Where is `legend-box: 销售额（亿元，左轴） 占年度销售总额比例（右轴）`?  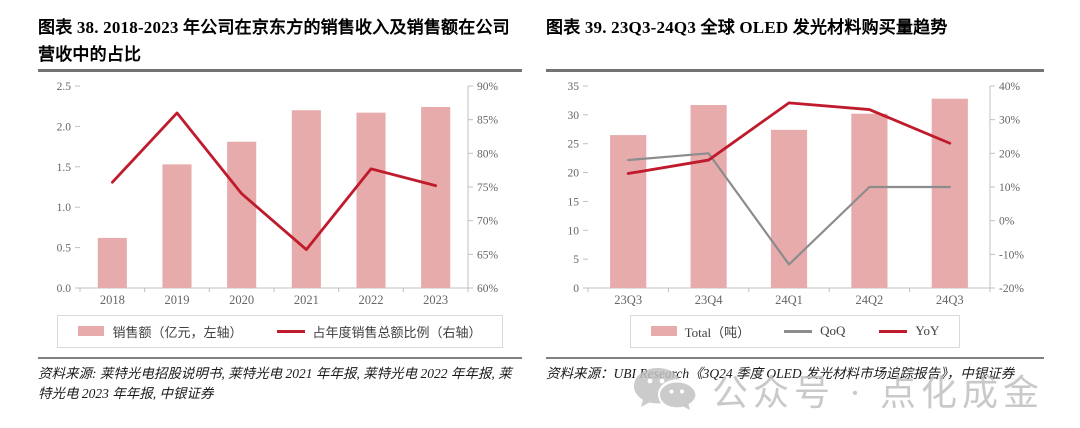 legend-box: 销售额（亿元，左轴） 占年度销售总额比例（右轴） is located at coordinates (280, 331).